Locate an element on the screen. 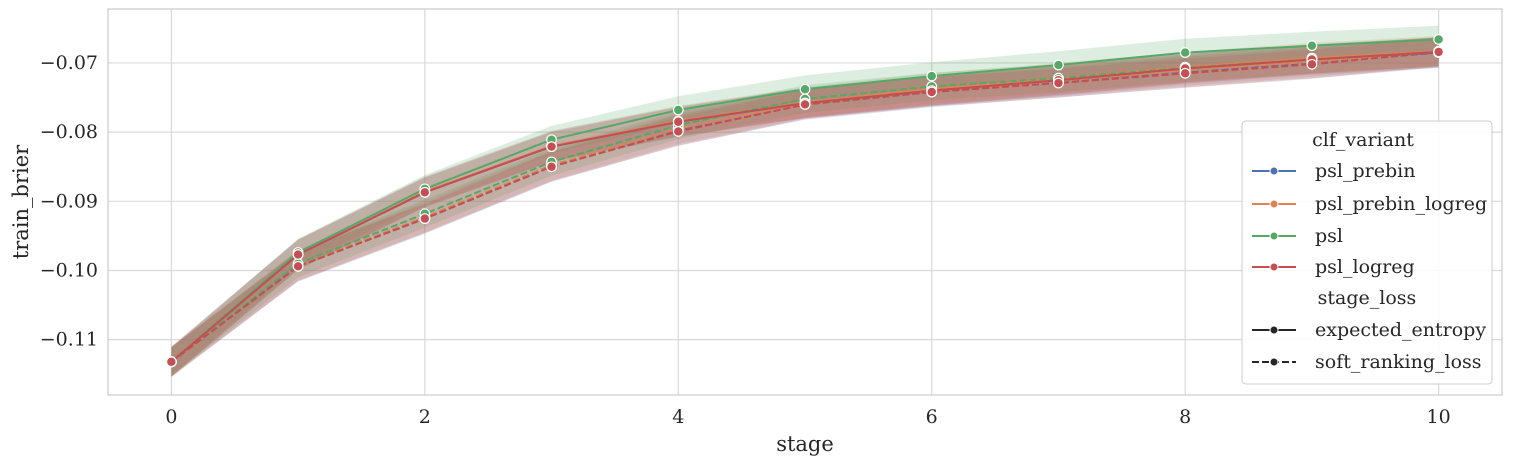 This screenshot has width=1513, height=466. x-tick-label: 4 is located at coordinates (678, 417).